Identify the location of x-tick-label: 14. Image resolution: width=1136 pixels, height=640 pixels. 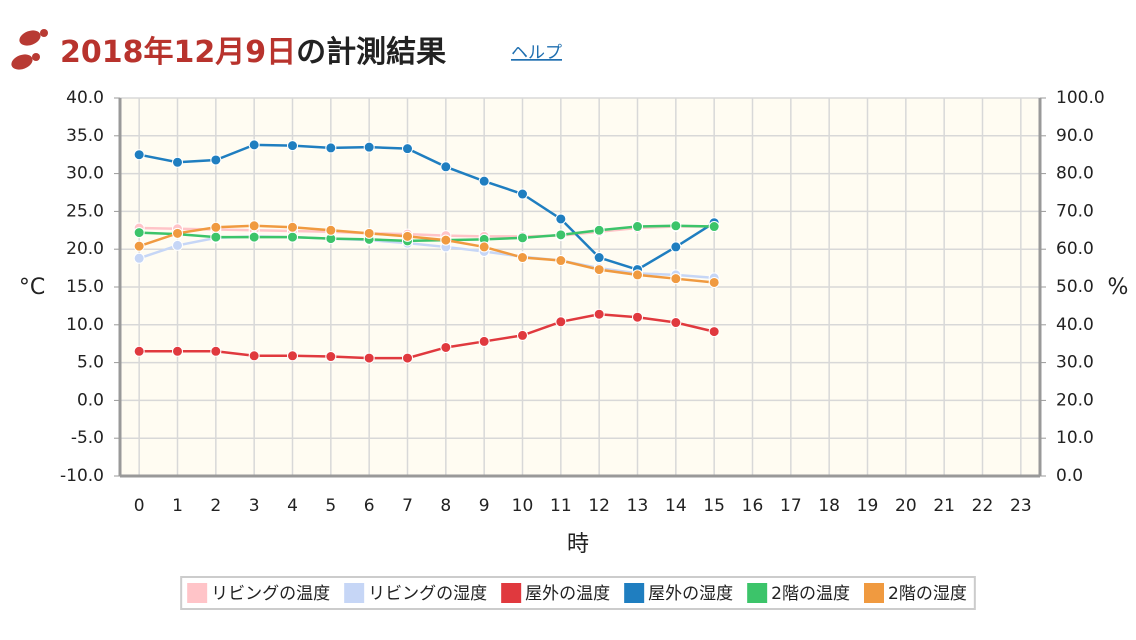
(676, 506).